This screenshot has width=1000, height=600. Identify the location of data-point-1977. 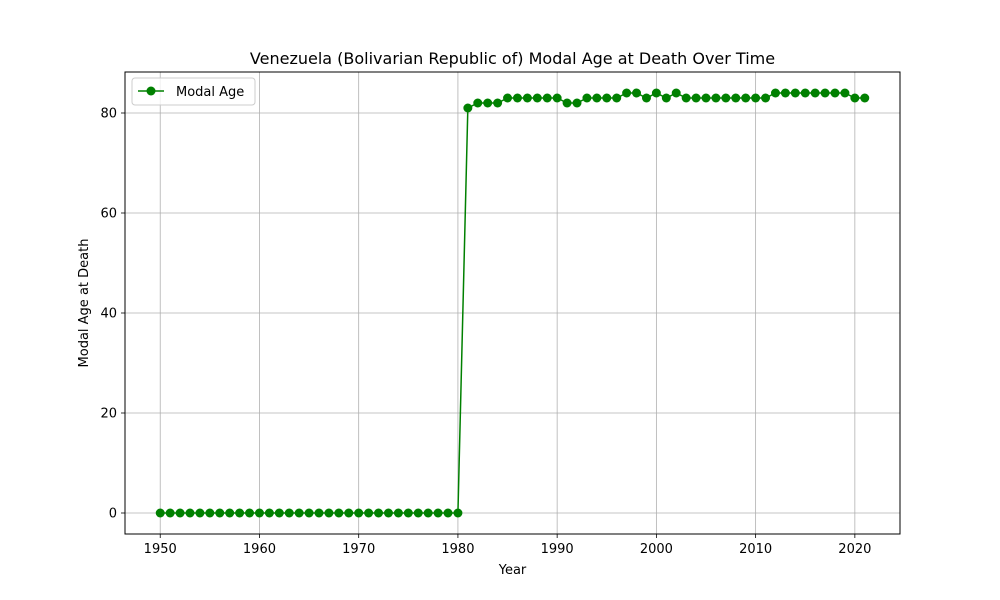
(428, 513).